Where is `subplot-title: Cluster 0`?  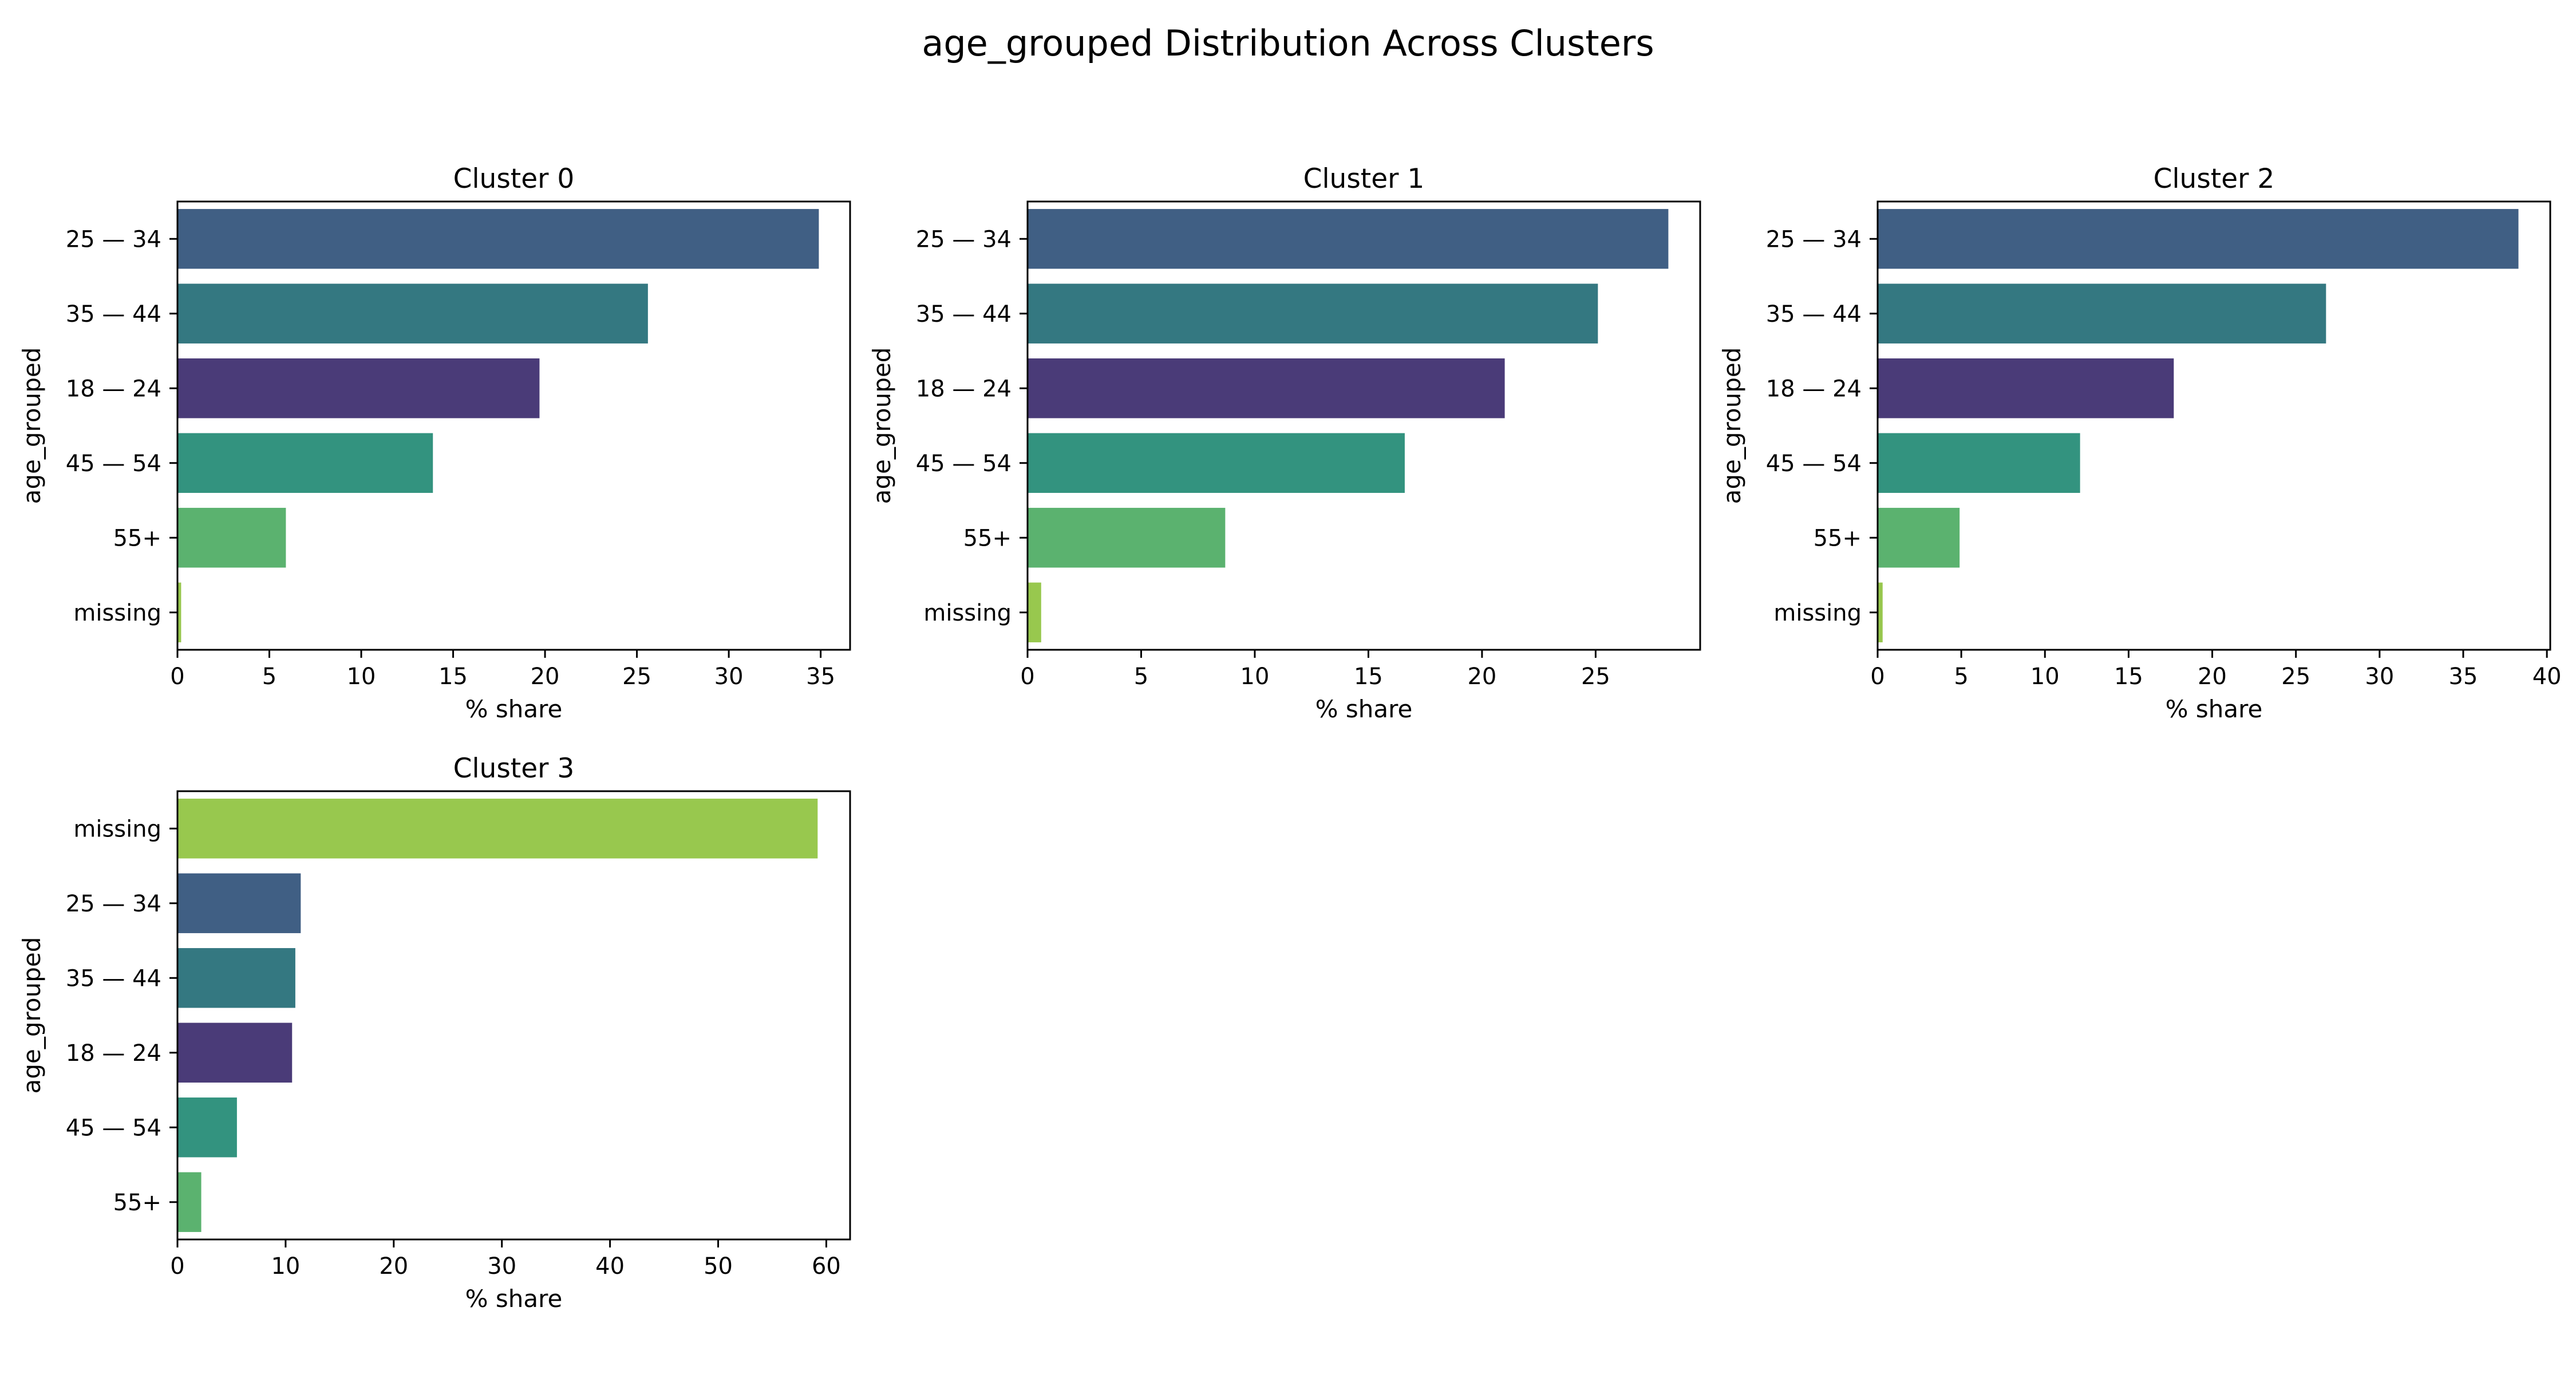 subplot-title: Cluster 0 is located at coordinates (514, 179).